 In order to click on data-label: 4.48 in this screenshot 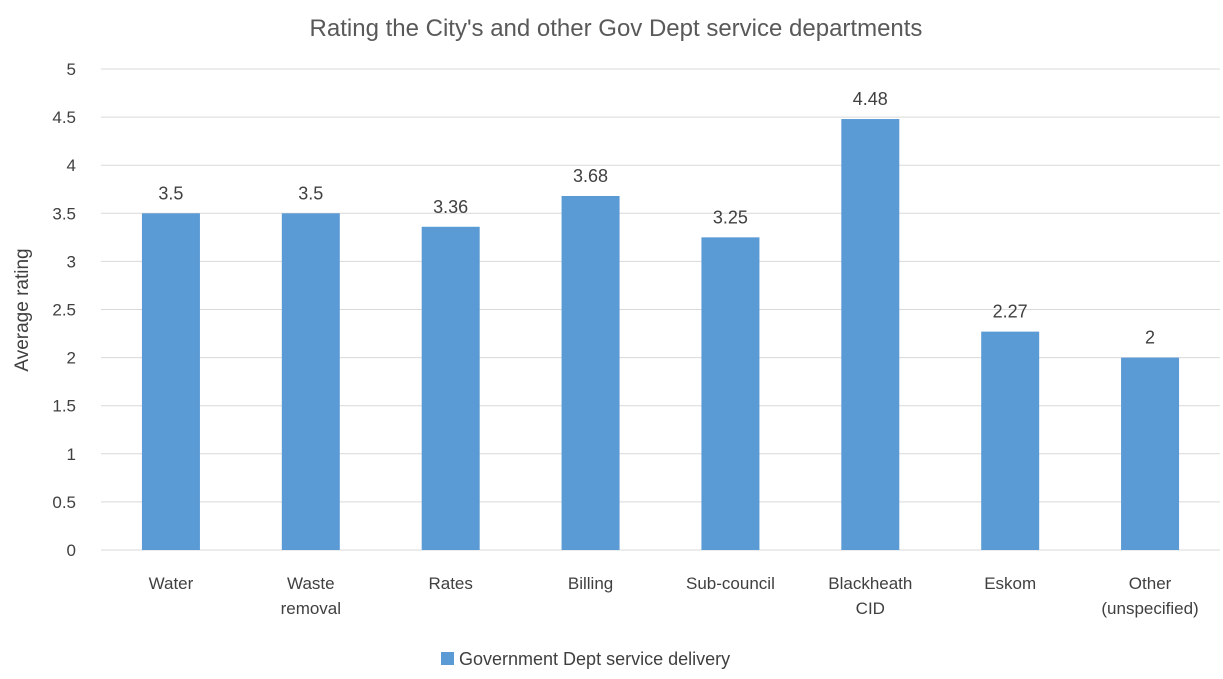, I will do `click(870, 99)`.